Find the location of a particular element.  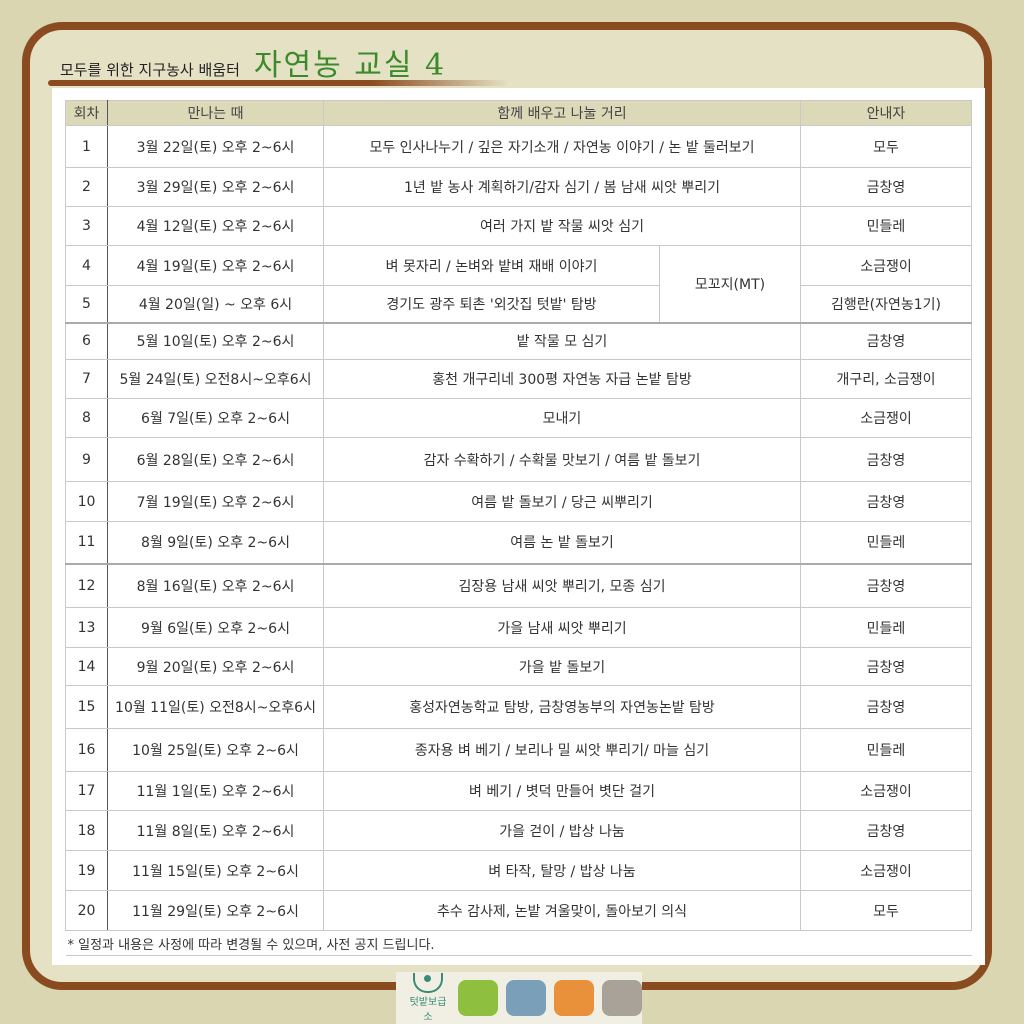

session-topic: 종자용 벼 베기 / 보리나 밀 씨앗 뿌리기/ 마늘 심기 is located at coordinates (562, 750).